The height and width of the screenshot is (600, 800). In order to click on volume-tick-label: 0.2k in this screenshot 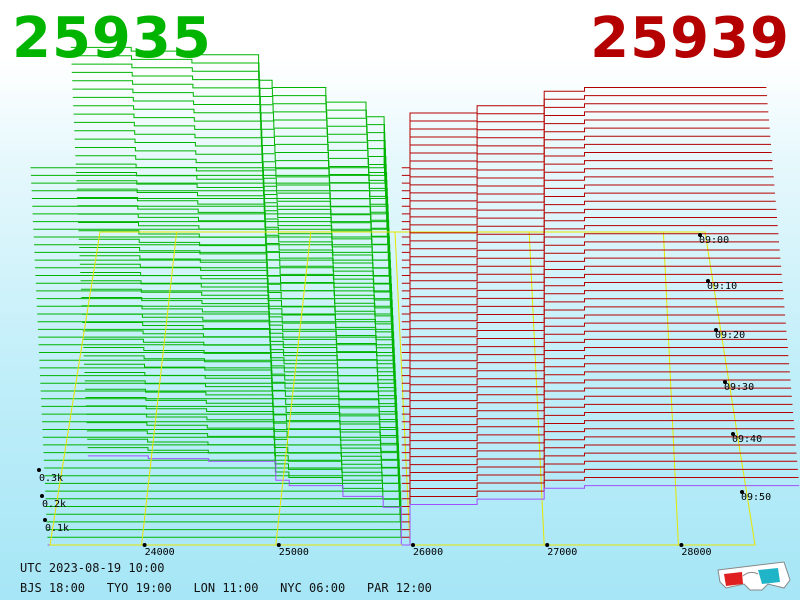, I will do `click(54, 504)`.